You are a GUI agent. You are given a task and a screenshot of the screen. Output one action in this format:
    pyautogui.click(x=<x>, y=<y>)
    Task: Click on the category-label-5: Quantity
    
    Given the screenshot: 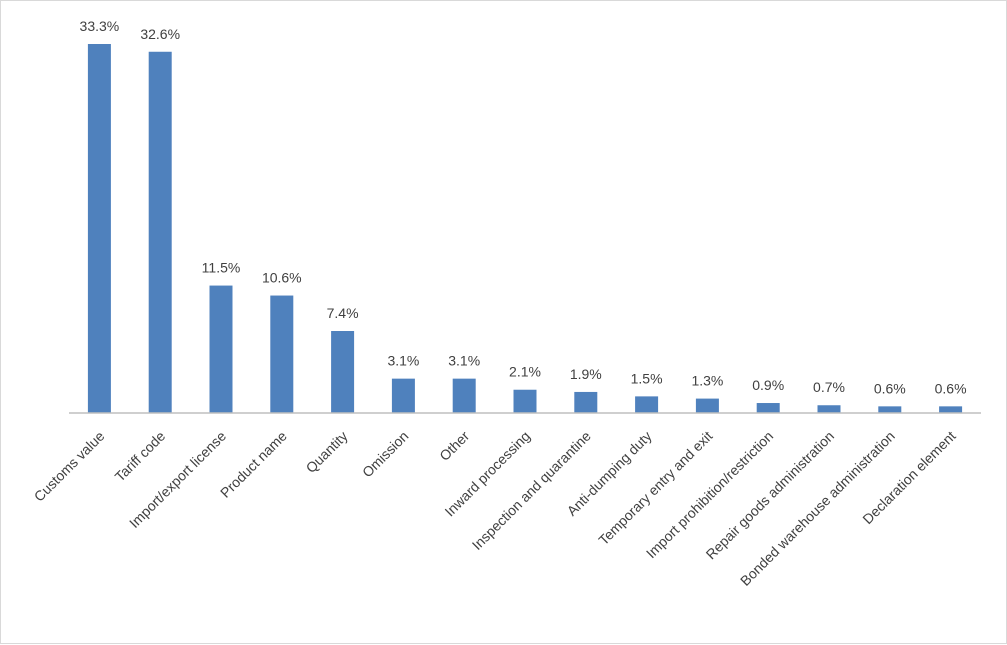 What is the action you would take?
    pyautogui.click(x=327, y=452)
    